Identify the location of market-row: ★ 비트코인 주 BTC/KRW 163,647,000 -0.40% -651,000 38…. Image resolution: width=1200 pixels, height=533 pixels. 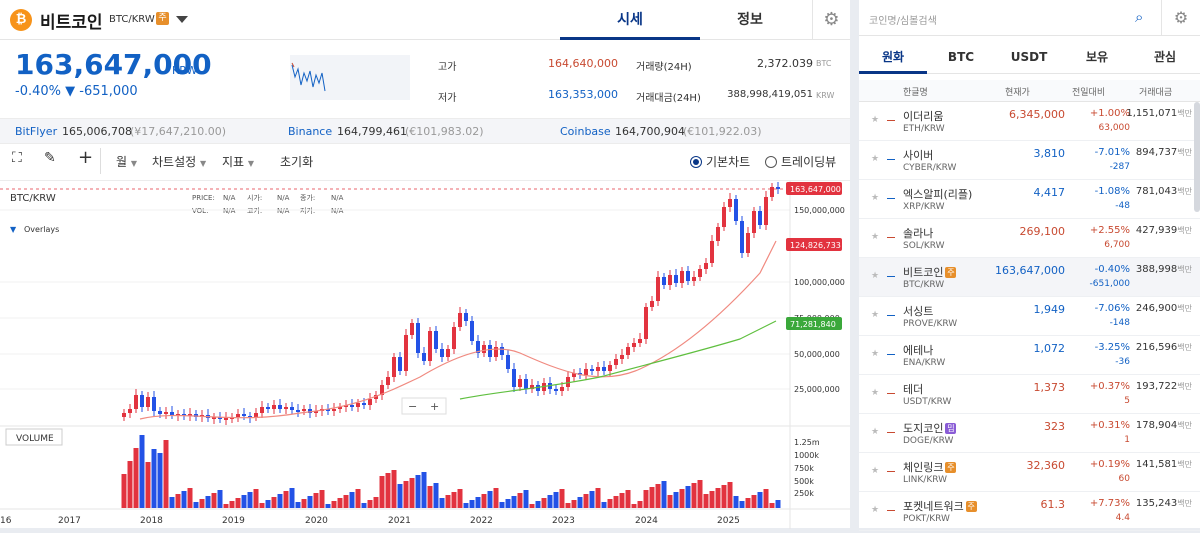
(1029, 277).